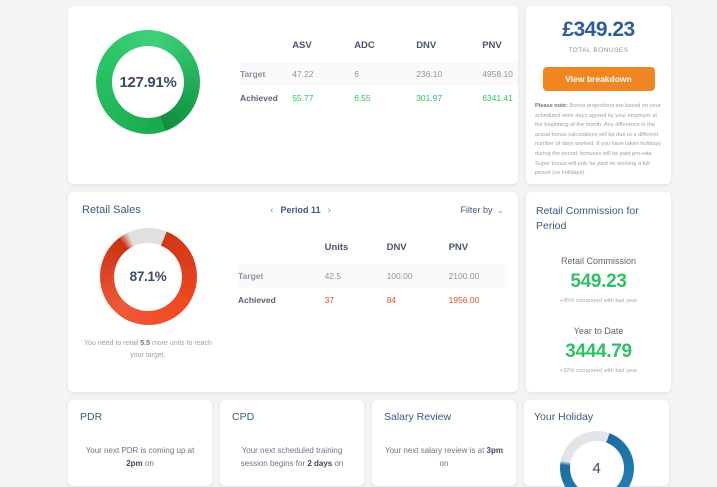 This screenshot has height=487, width=717. What do you see at coordinates (598, 282) in the screenshot?
I see `commission-period-value: 549.23` at bounding box center [598, 282].